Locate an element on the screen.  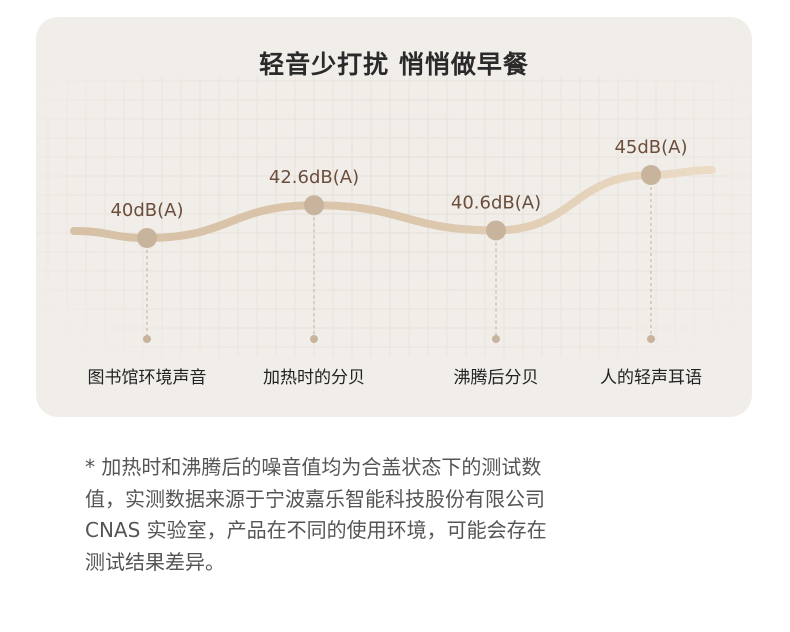
category-label: 人的轻声耳语 is located at coordinates (651, 378).